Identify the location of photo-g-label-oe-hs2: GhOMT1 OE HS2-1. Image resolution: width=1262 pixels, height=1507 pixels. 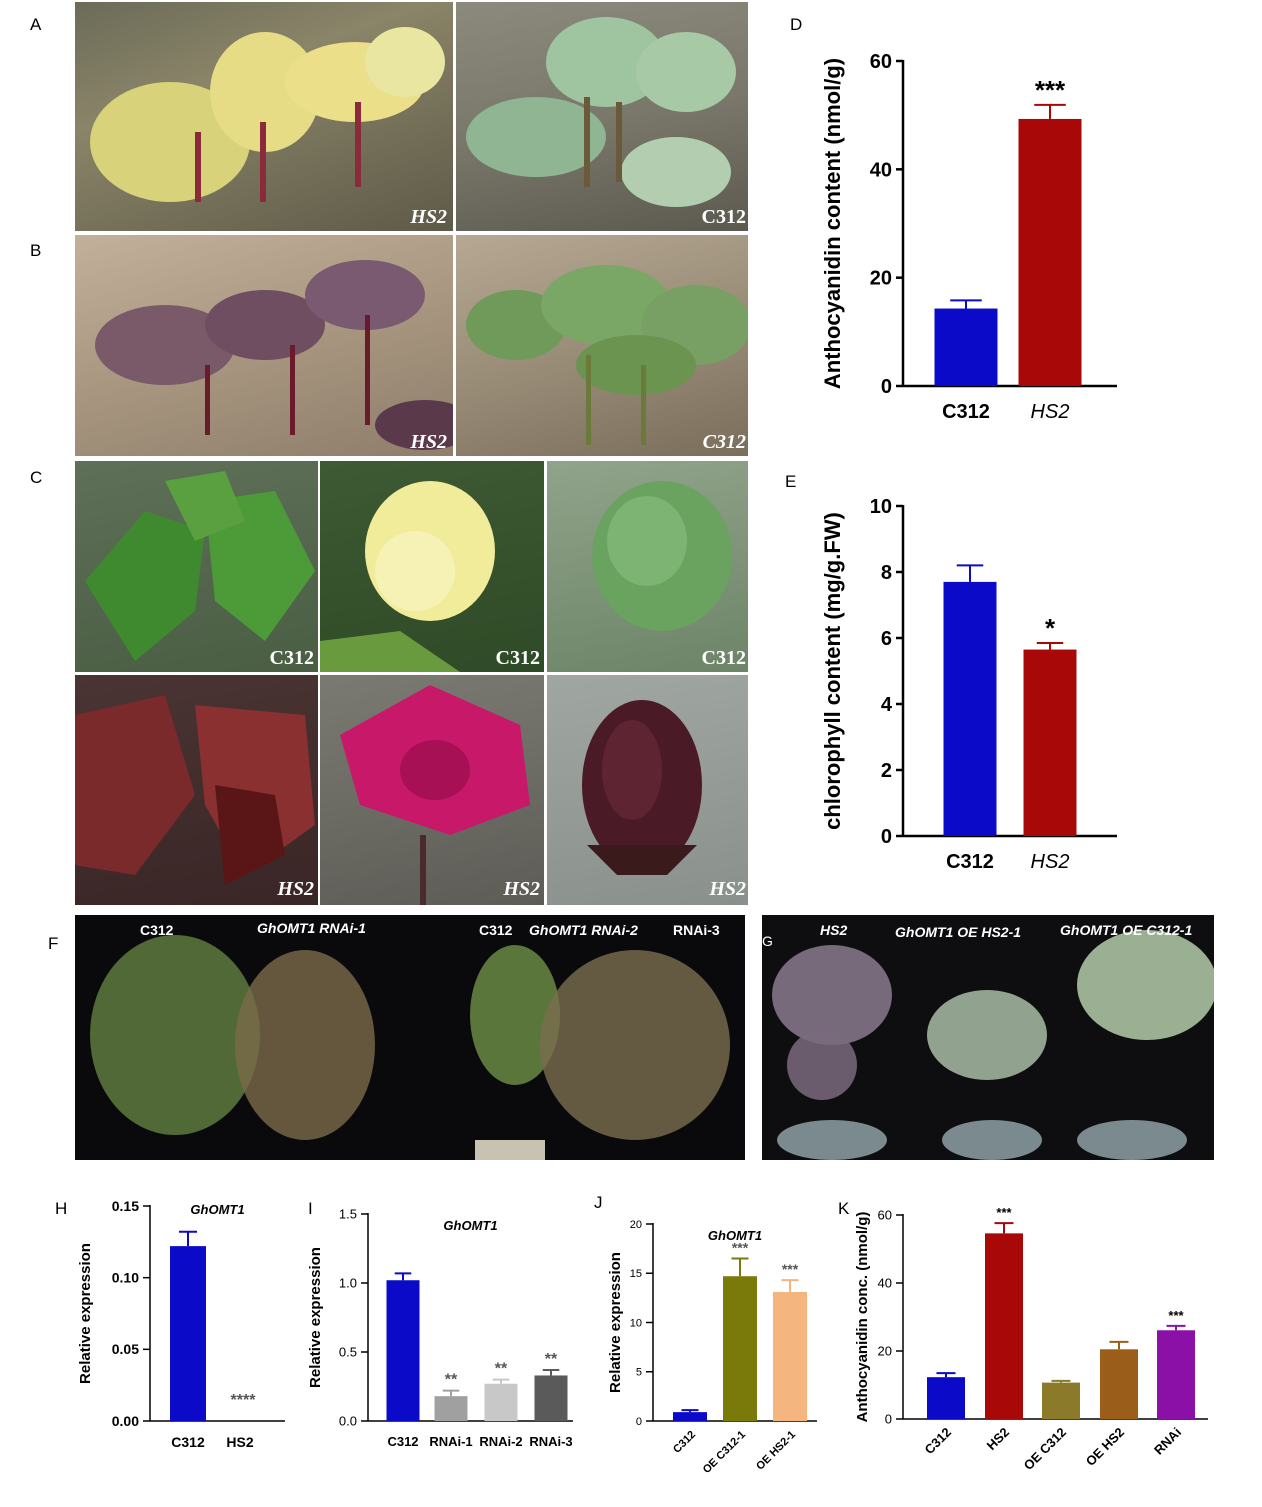
(958, 932).